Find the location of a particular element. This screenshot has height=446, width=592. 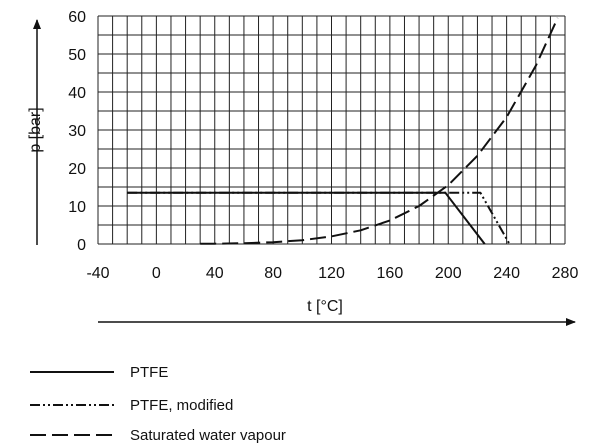

x-tick-label: 40 is located at coordinates (215, 273).